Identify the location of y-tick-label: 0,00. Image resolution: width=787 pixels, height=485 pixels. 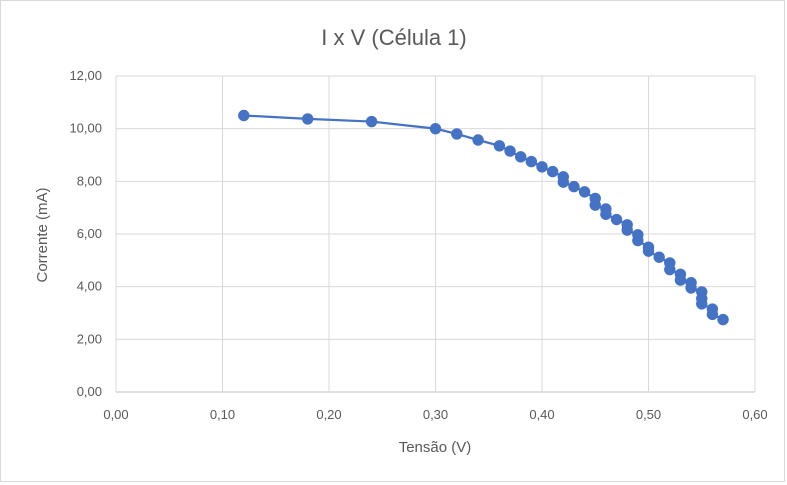
(89, 391).